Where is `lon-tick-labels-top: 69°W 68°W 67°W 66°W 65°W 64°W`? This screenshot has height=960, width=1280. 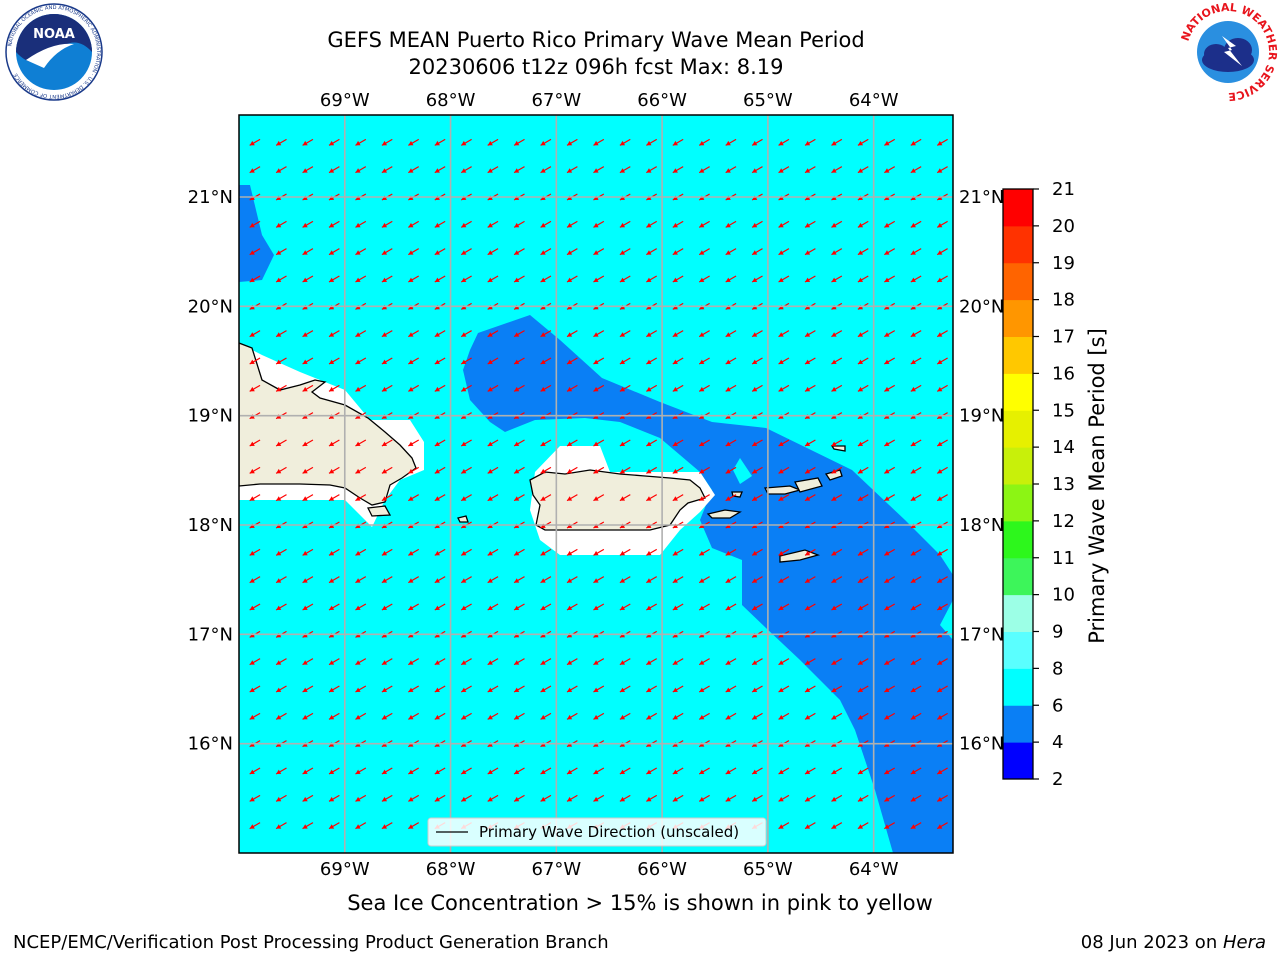
lon-tick-labels-top: 69°W 68°W 67°W 66°W 65°W 64°W is located at coordinates (609, 100).